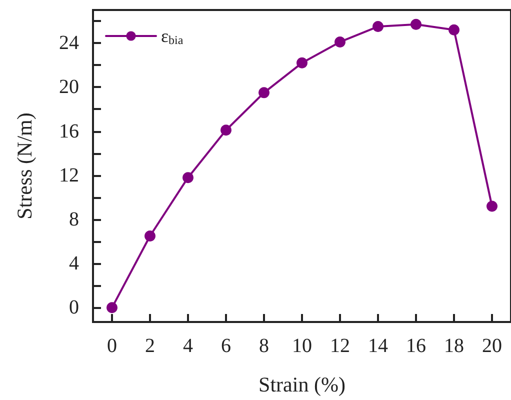 This screenshot has height=400, width=511. I want to click on y-tick-label: 0, so click(74, 307).